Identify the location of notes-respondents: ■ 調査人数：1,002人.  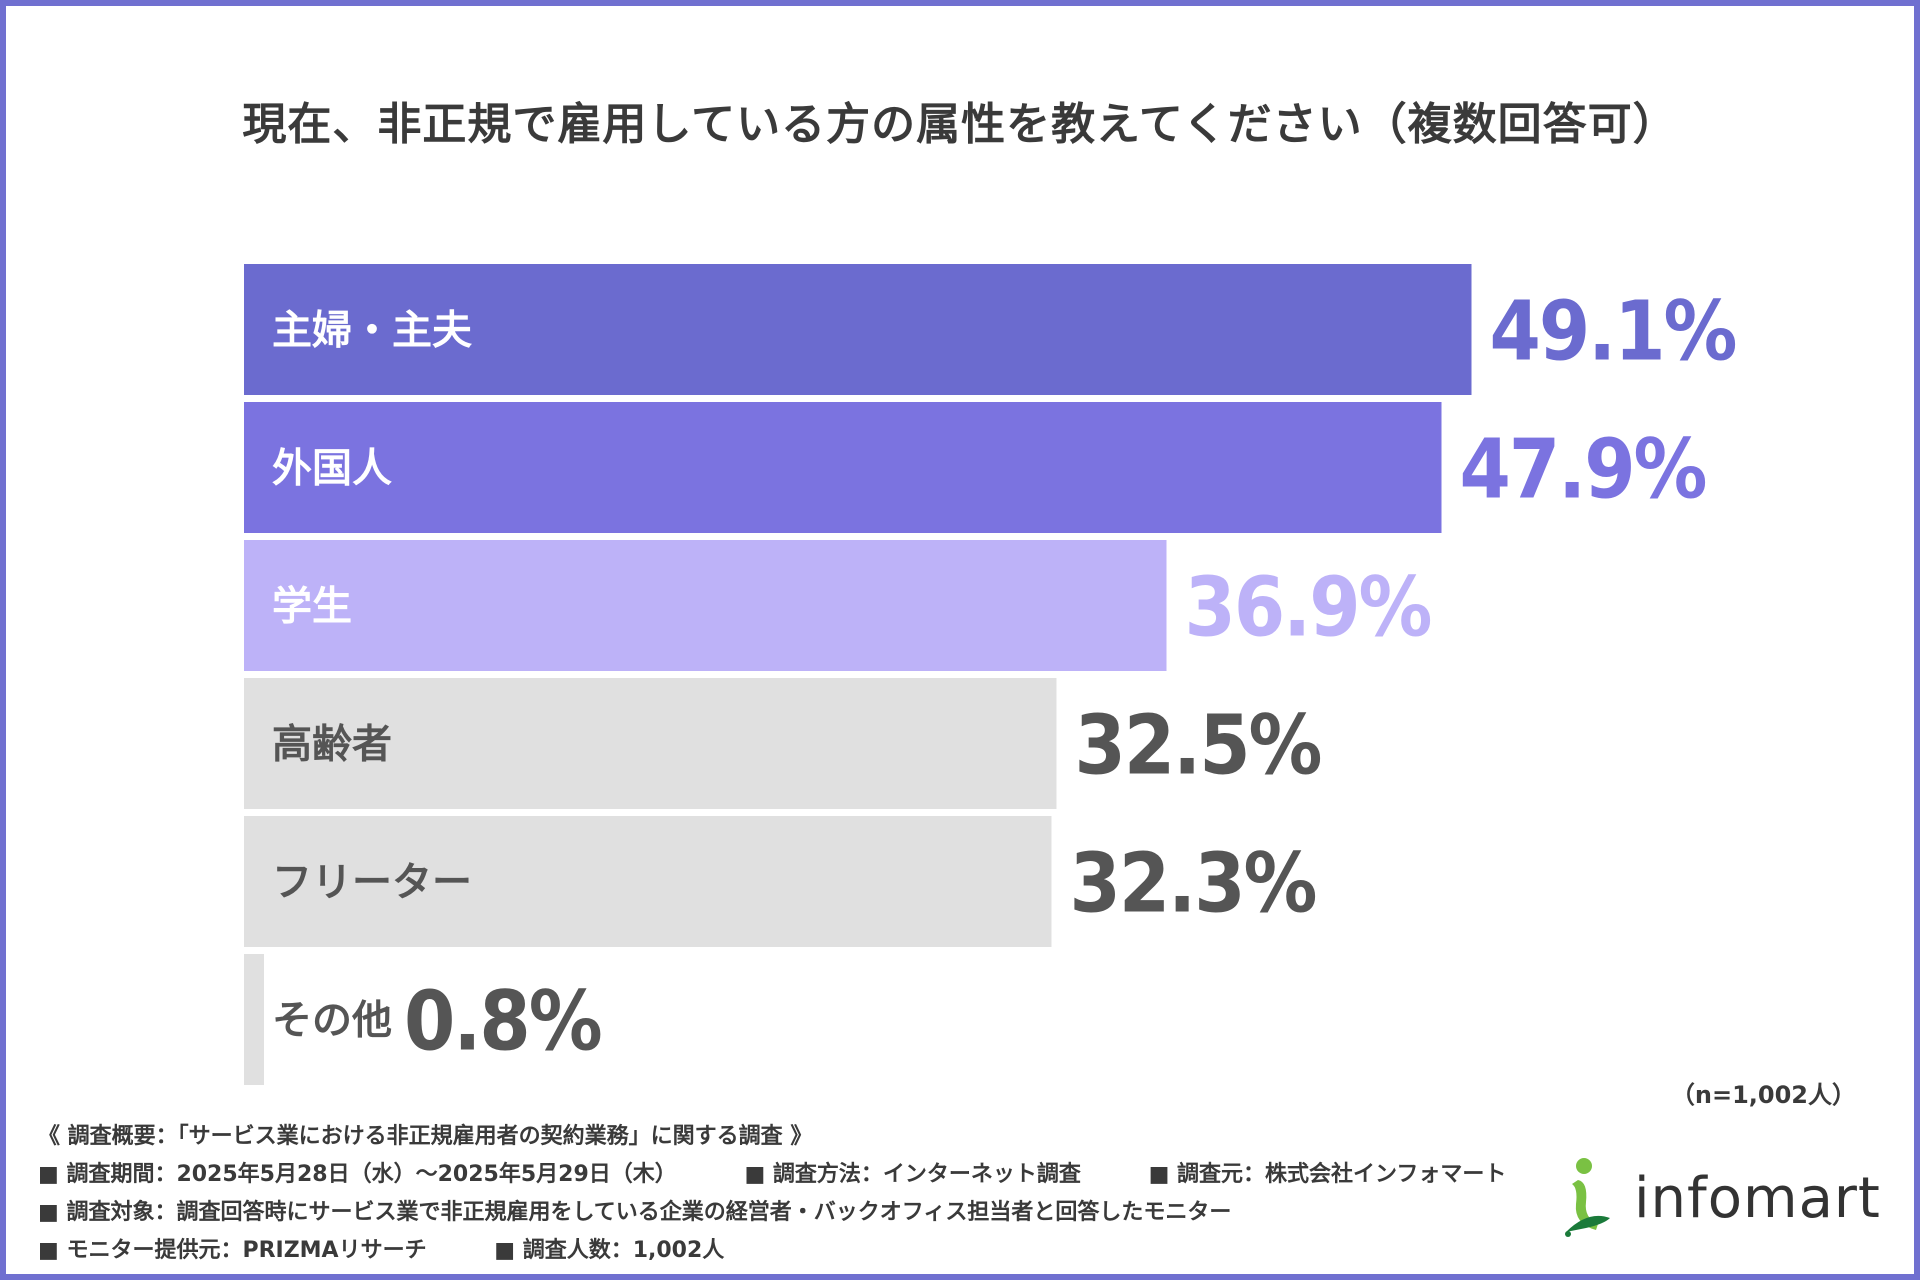
(609, 1250).